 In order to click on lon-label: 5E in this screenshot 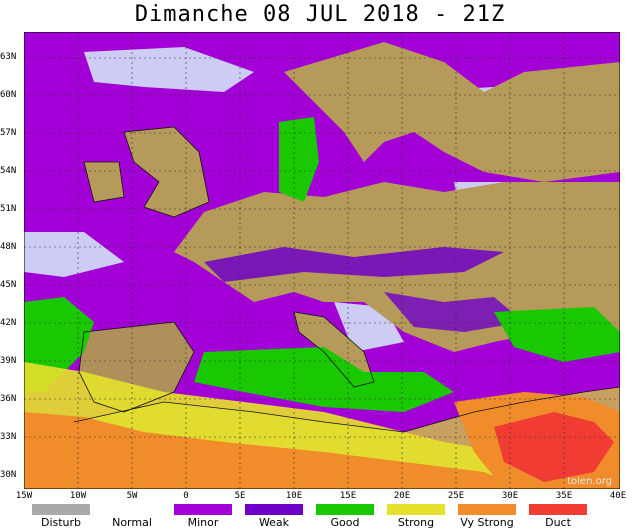, I will do `click(240, 496)`.